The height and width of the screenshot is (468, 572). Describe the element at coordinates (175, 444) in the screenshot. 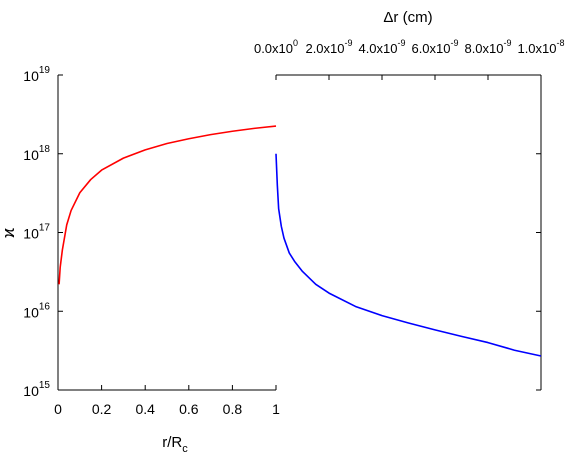

I see `x-axis-label-bottom: r/Rc` at that location.